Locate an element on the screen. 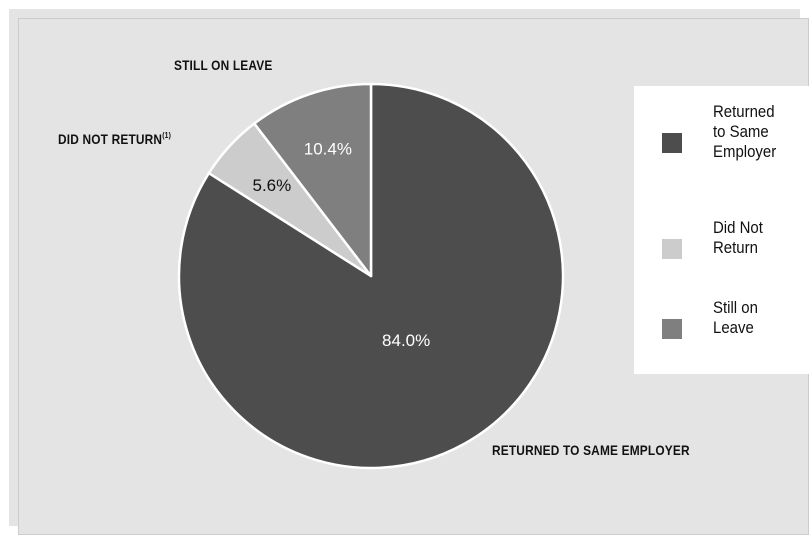 The height and width of the screenshot is (544, 809). callout-did-not-return: DID NOT RETURN(1) is located at coordinates (114, 139).